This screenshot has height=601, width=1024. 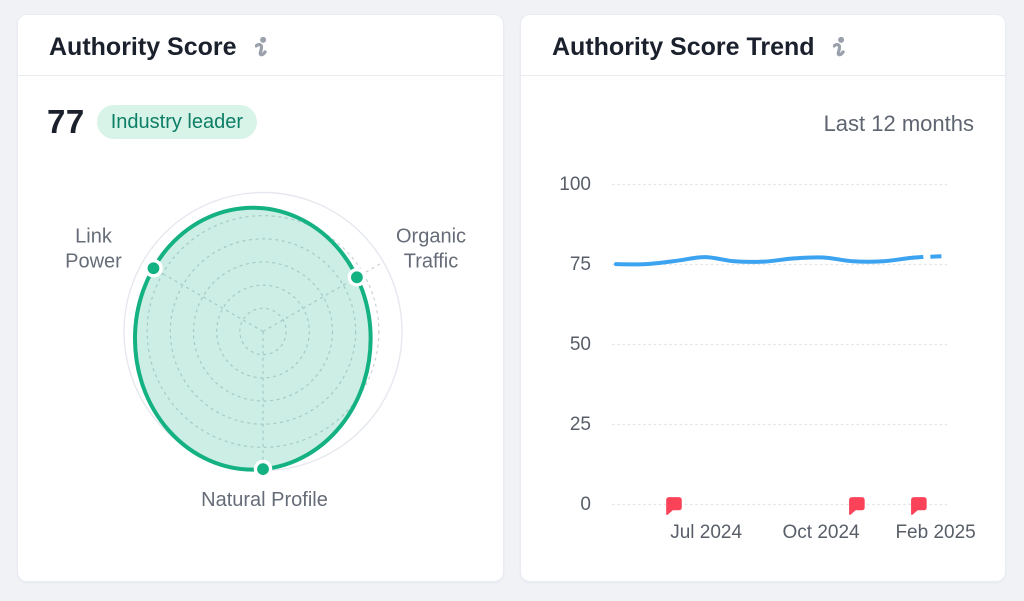 I want to click on radar-grid-ring, so click(x=263, y=331).